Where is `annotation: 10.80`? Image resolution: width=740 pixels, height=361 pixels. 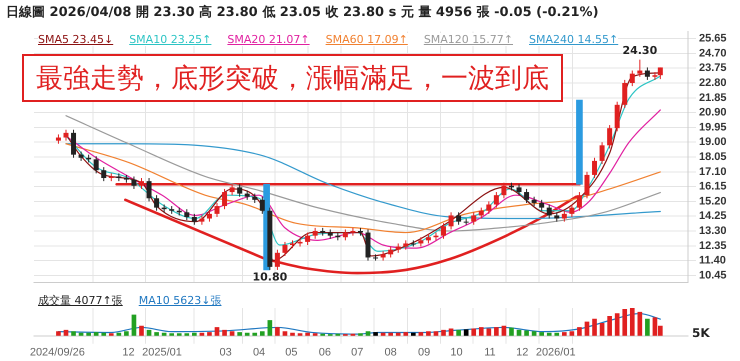 annotation: 10.80 is located at coordinates (270, 277).